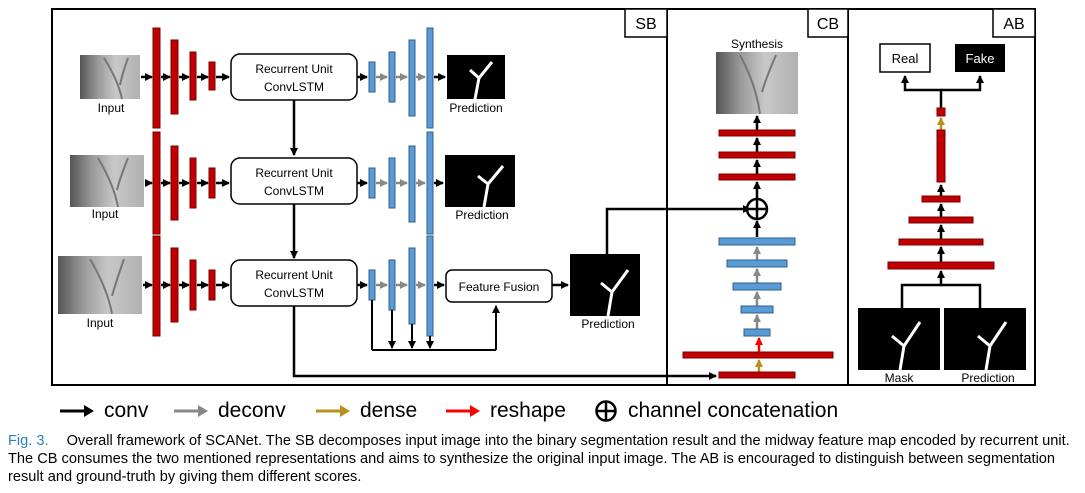 The height and width of the screenshot is (493, 1085). What do you see at coordinates (481, 215) in the screenshot?
I see `prediction-label-2: Prediction` at bounding box center [481, 215].